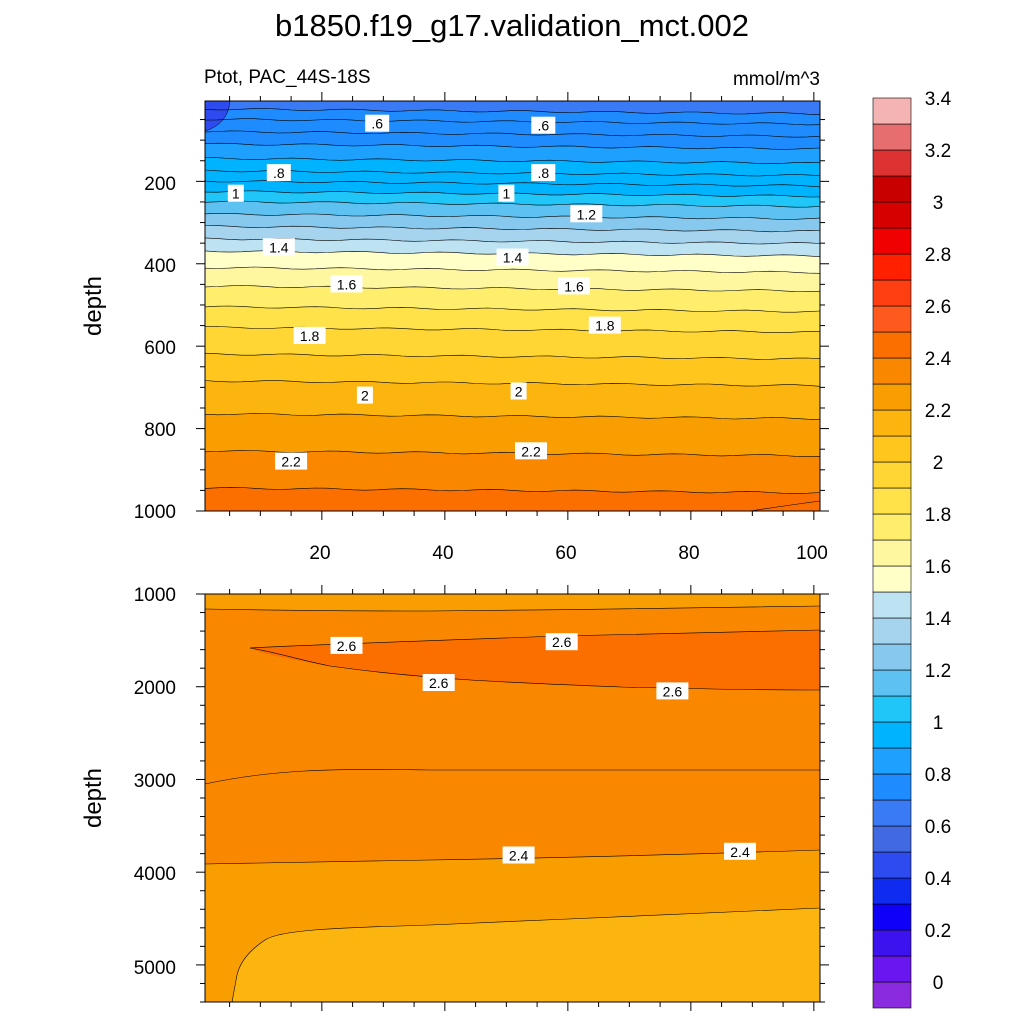 The image size is (1024, 1024). I want to click on upper-x-tick-labels: 20 40 60 80 100, so click(568, 553).